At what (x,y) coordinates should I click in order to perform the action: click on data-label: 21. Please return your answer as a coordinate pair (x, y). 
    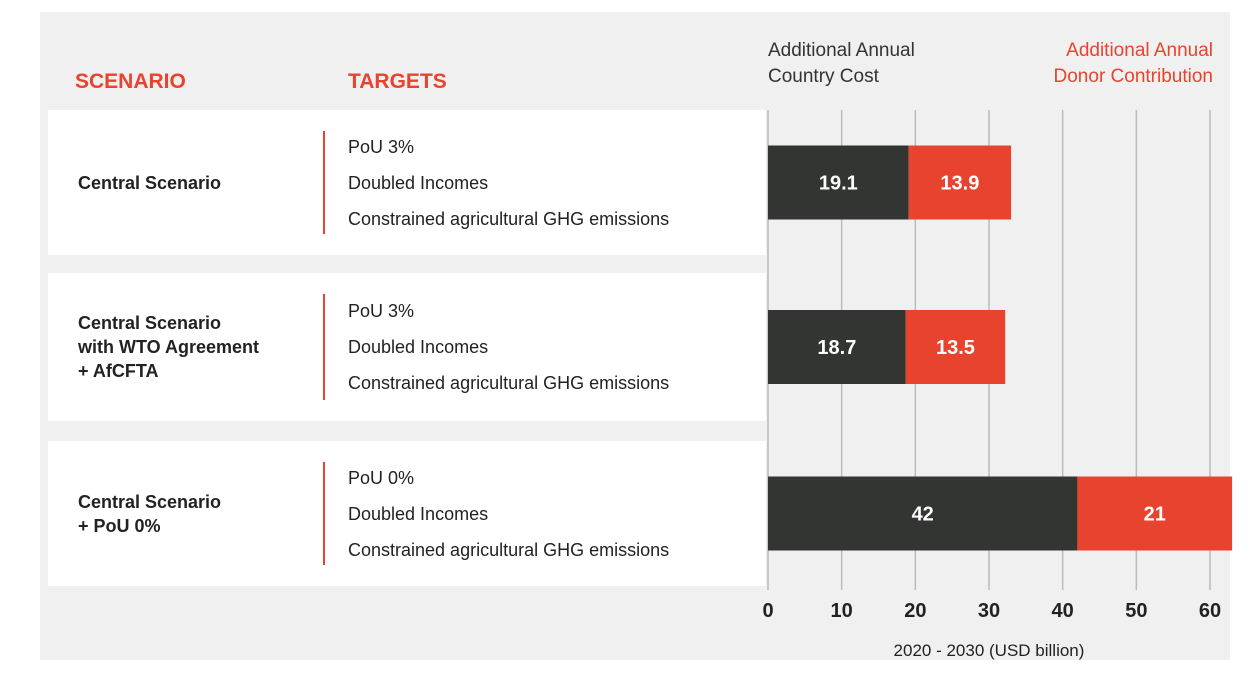
    Looking at the image, I should click on (1155, 515).